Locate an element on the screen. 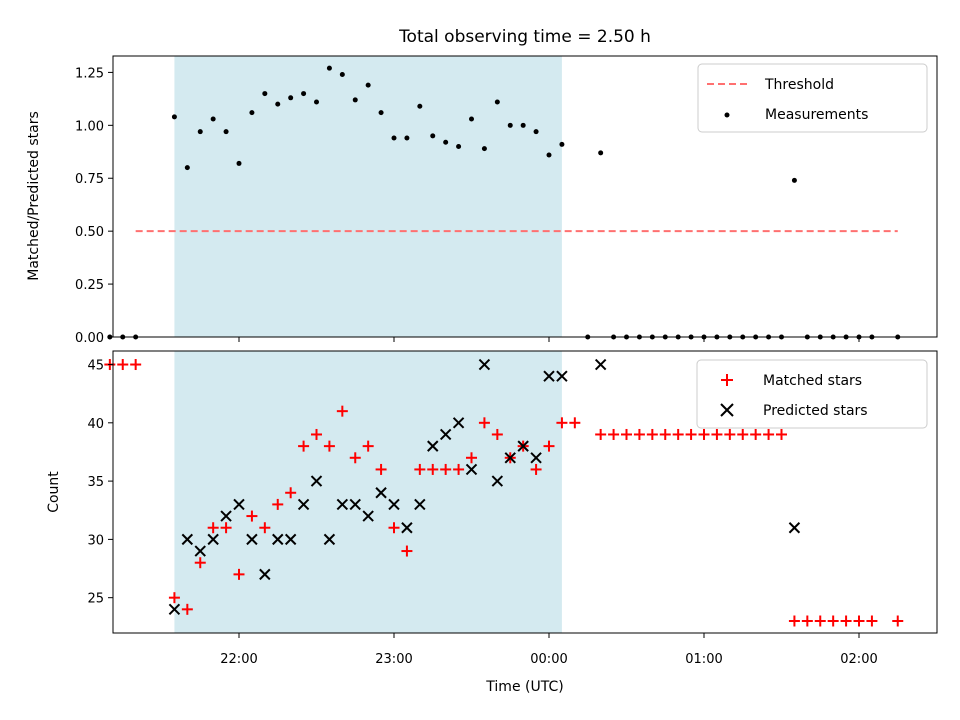  measurements-legend-swatch is located at coordinates (727, 115).